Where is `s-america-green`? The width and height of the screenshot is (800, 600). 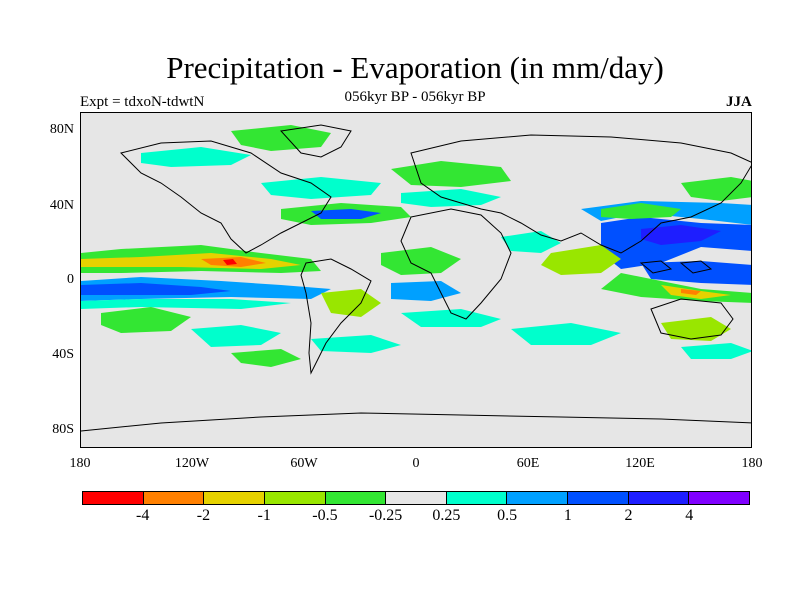
s-america-green is located at coordinates (351, 303).